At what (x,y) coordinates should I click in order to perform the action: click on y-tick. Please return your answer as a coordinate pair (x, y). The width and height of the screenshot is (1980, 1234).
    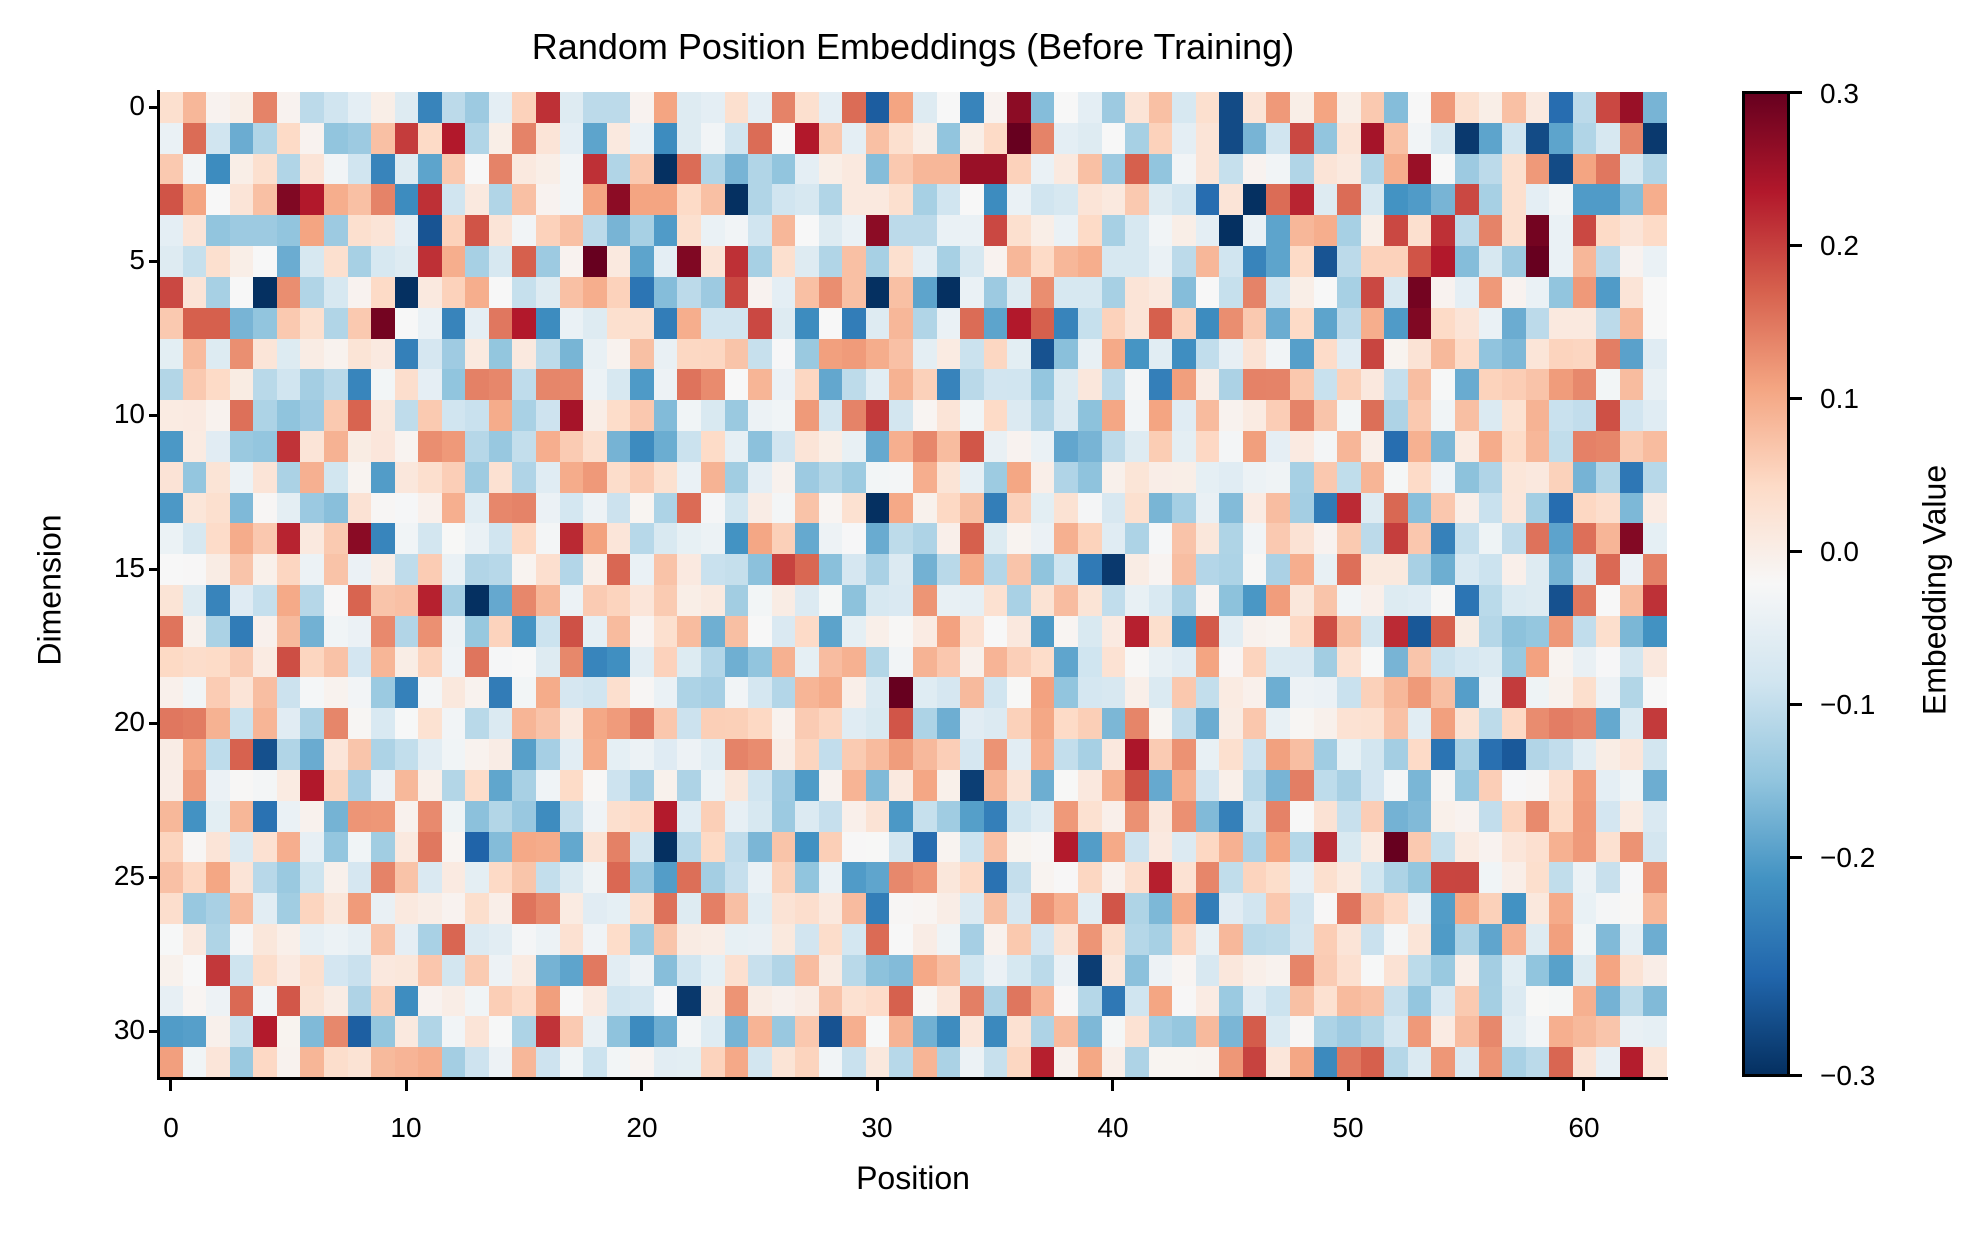
    Looking at the image, I should click on (154, 107).